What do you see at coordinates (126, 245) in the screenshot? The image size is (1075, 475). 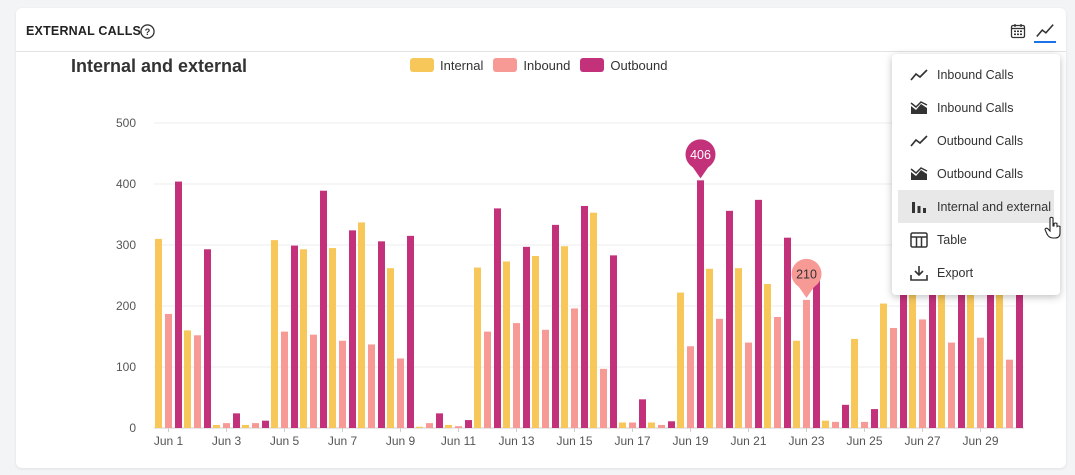 I see `y-tick-label: 300` at bounding box center [126, 245].